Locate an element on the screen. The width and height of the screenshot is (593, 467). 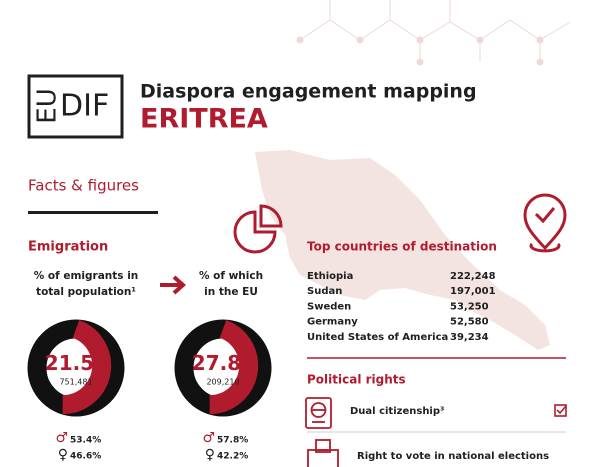
male-share: 57.8% is located at coordinates (232, 441).